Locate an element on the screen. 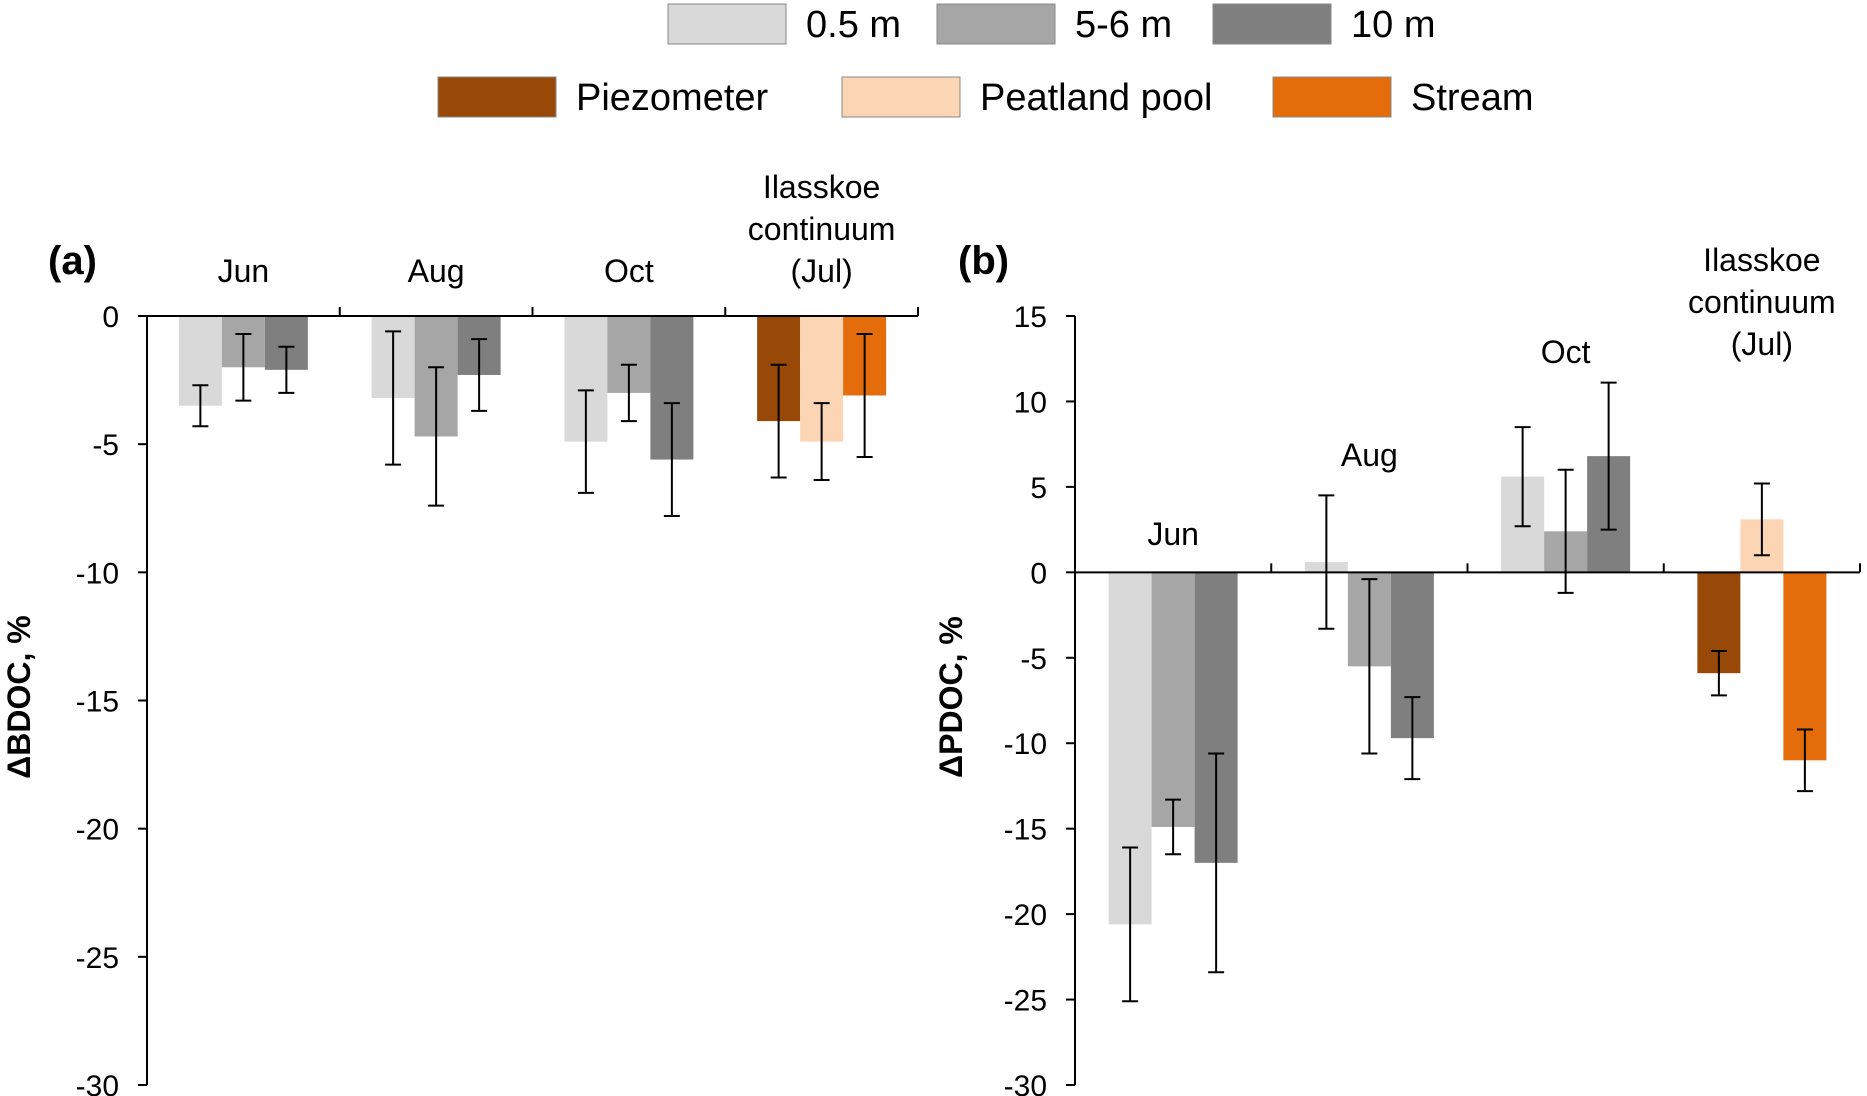 This screenshot has height=1096, width=1867. panel-label: (b) is located at coordinates (983, 261).